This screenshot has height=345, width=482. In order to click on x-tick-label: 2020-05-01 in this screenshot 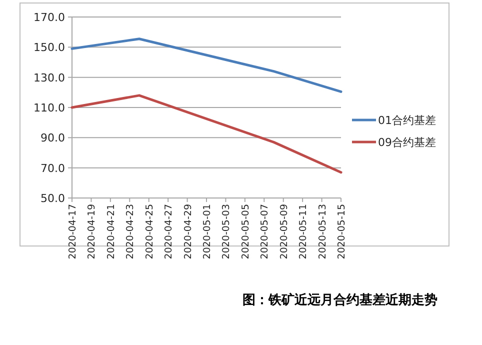, I will do `click(207, 232)`.